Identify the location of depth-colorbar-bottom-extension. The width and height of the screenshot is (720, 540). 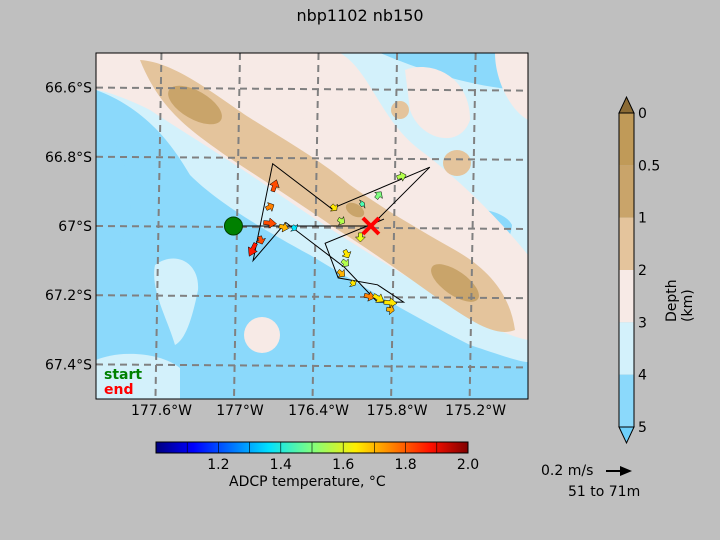
(626, 435).